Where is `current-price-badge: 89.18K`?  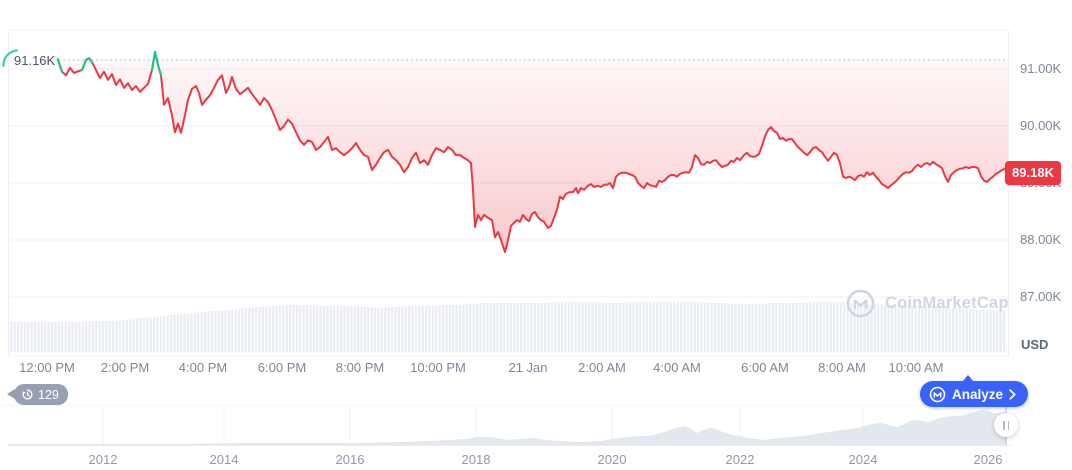
current-price-badge: 89.18K is located at coordinates (1033, 172).